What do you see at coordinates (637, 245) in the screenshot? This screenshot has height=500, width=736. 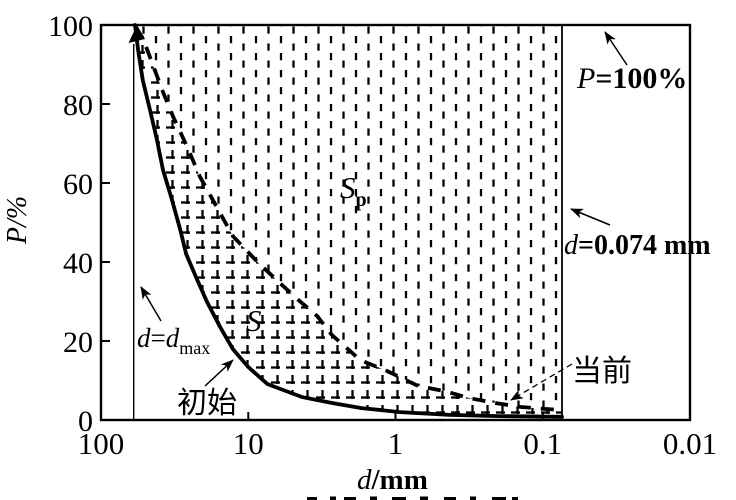 I see `annotation-d0074: d=0.074 mm` at bounding box center [637, 245].